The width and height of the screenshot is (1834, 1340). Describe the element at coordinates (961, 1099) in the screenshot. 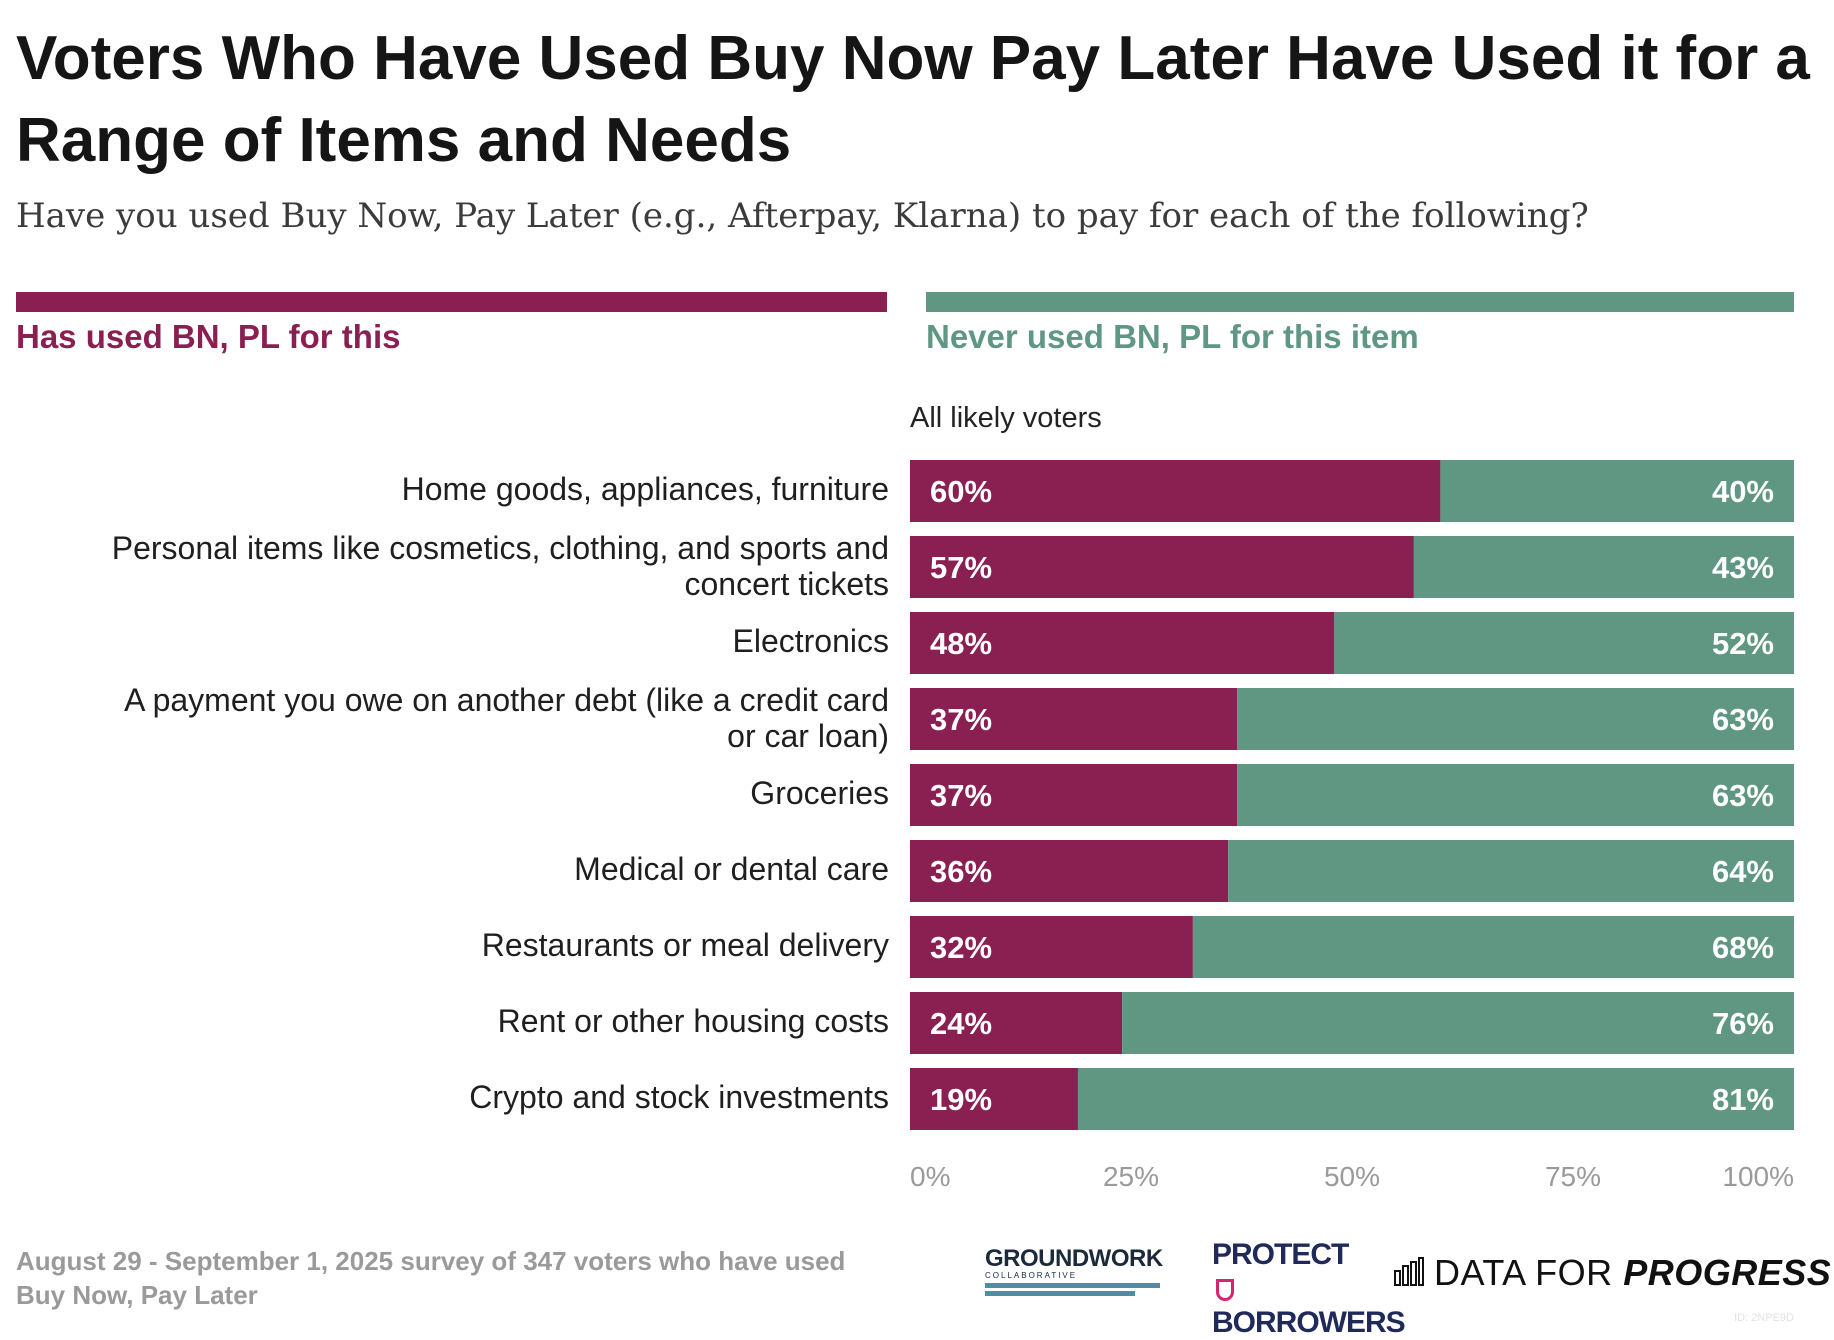

I see `value-label-used: 19%` at that location.